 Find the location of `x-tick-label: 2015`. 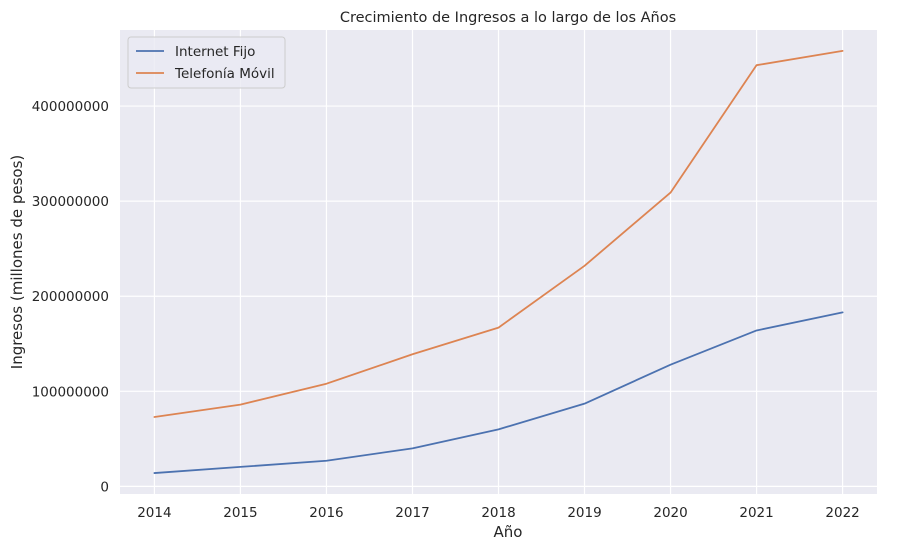

x-tick-label: 2015 is located at coordinates (240, 513).